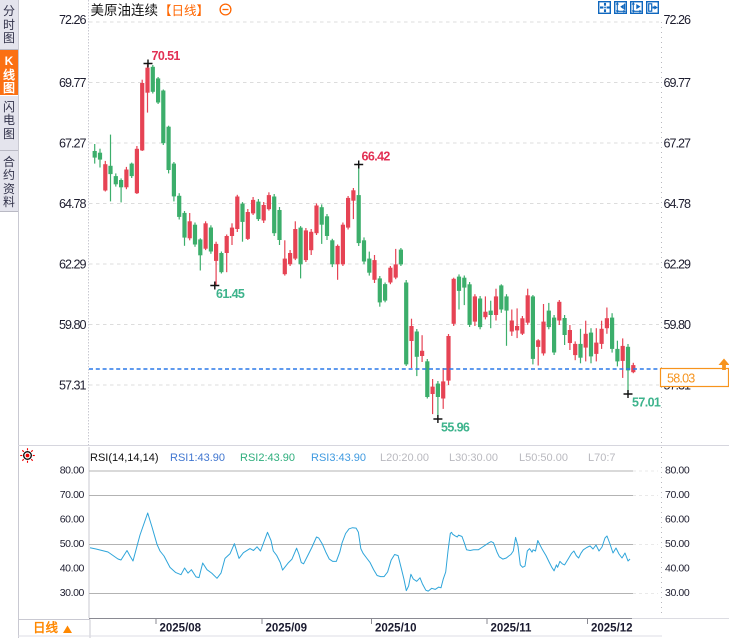 The width and height of the screenshot is (729, 638). I want to click on svg-text: 【日线】, so click(184, 11).